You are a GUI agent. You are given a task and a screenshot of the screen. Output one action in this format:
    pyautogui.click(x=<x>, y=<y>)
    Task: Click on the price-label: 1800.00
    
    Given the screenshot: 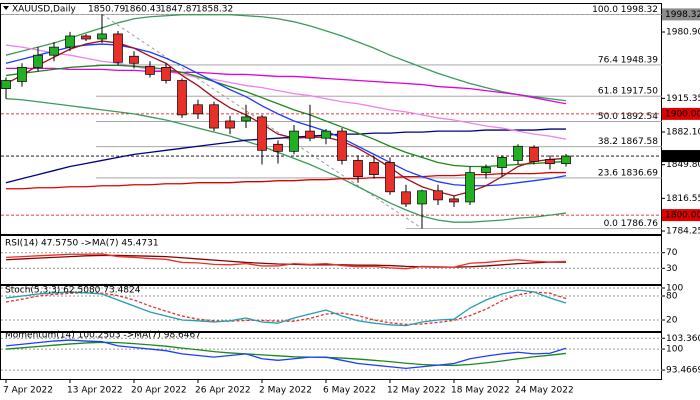 What is the action you would take?
    pyautogui.click(x=682, y=216)
    